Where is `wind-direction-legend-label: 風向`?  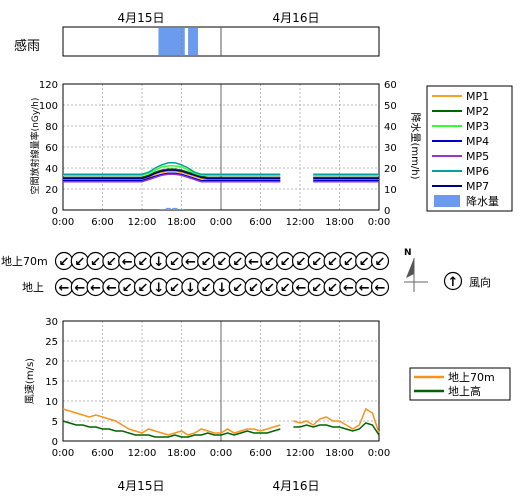
wind-direction-legend-label: 風向 is located at coordinates (480, 282).